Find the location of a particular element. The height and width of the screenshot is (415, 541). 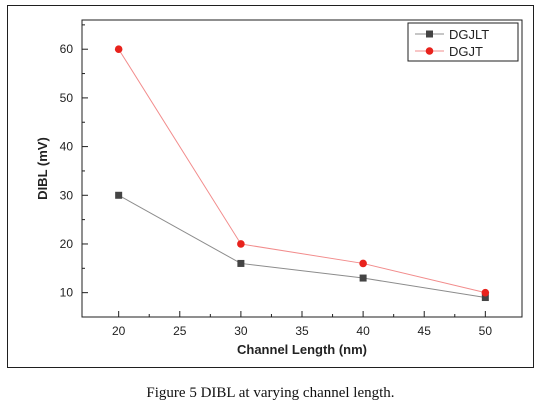

x-tick-label: 40 is located at coordinates (363, 331).